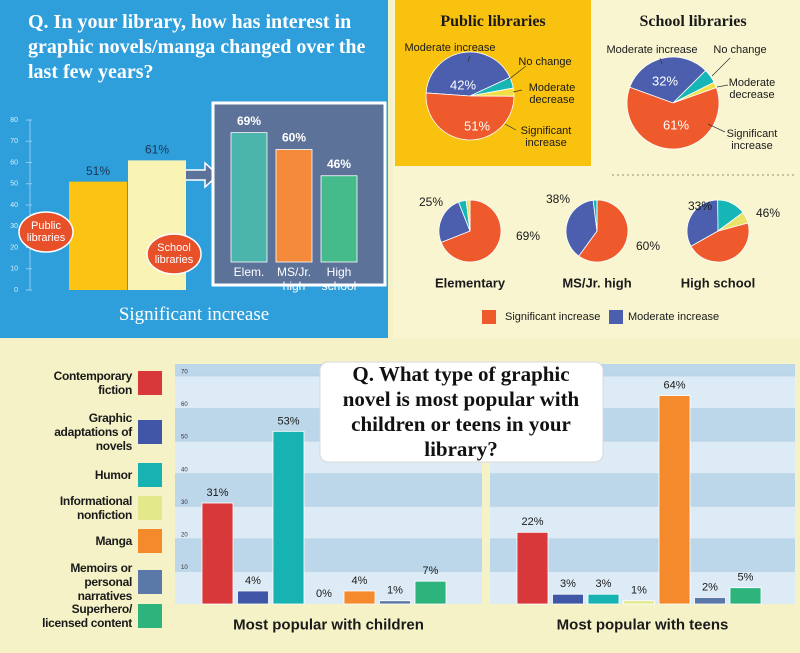 Image resolution: width=800 pixels, height=653 pixels. What do you see at coordinates (710, 587) in the screenshot?
I see `value-label: 2%` at bounding box center [710, 587].